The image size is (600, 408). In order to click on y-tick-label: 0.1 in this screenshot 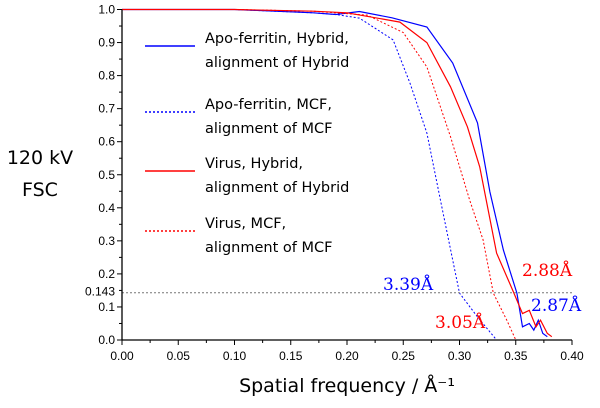, I will do `click(106, 307)`.